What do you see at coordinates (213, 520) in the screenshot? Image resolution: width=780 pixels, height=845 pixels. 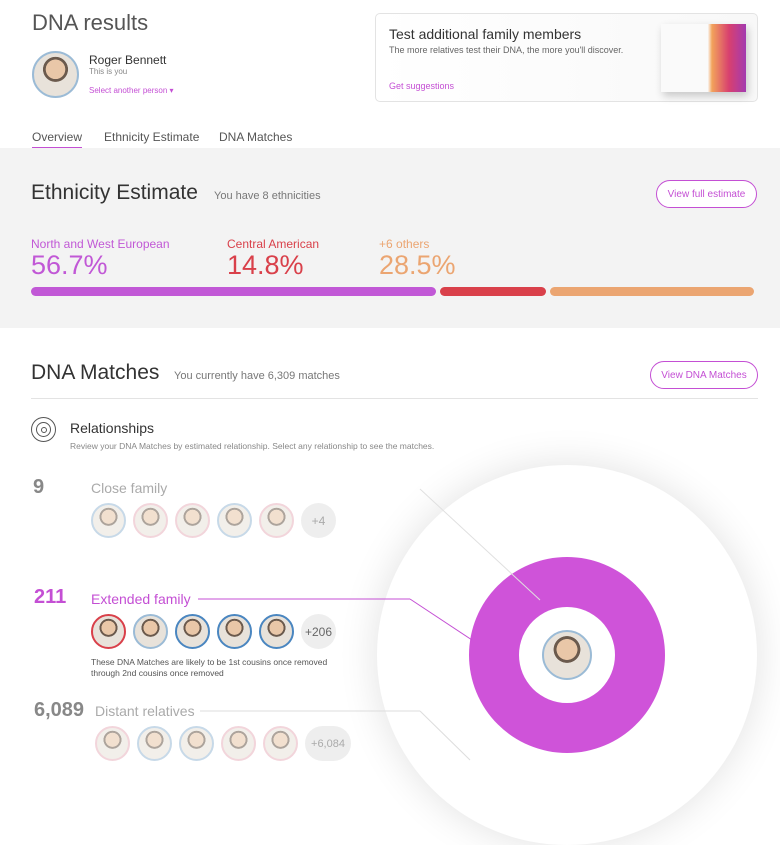 I see `close-family-avatars: +4` at bounding box center [213, 520].